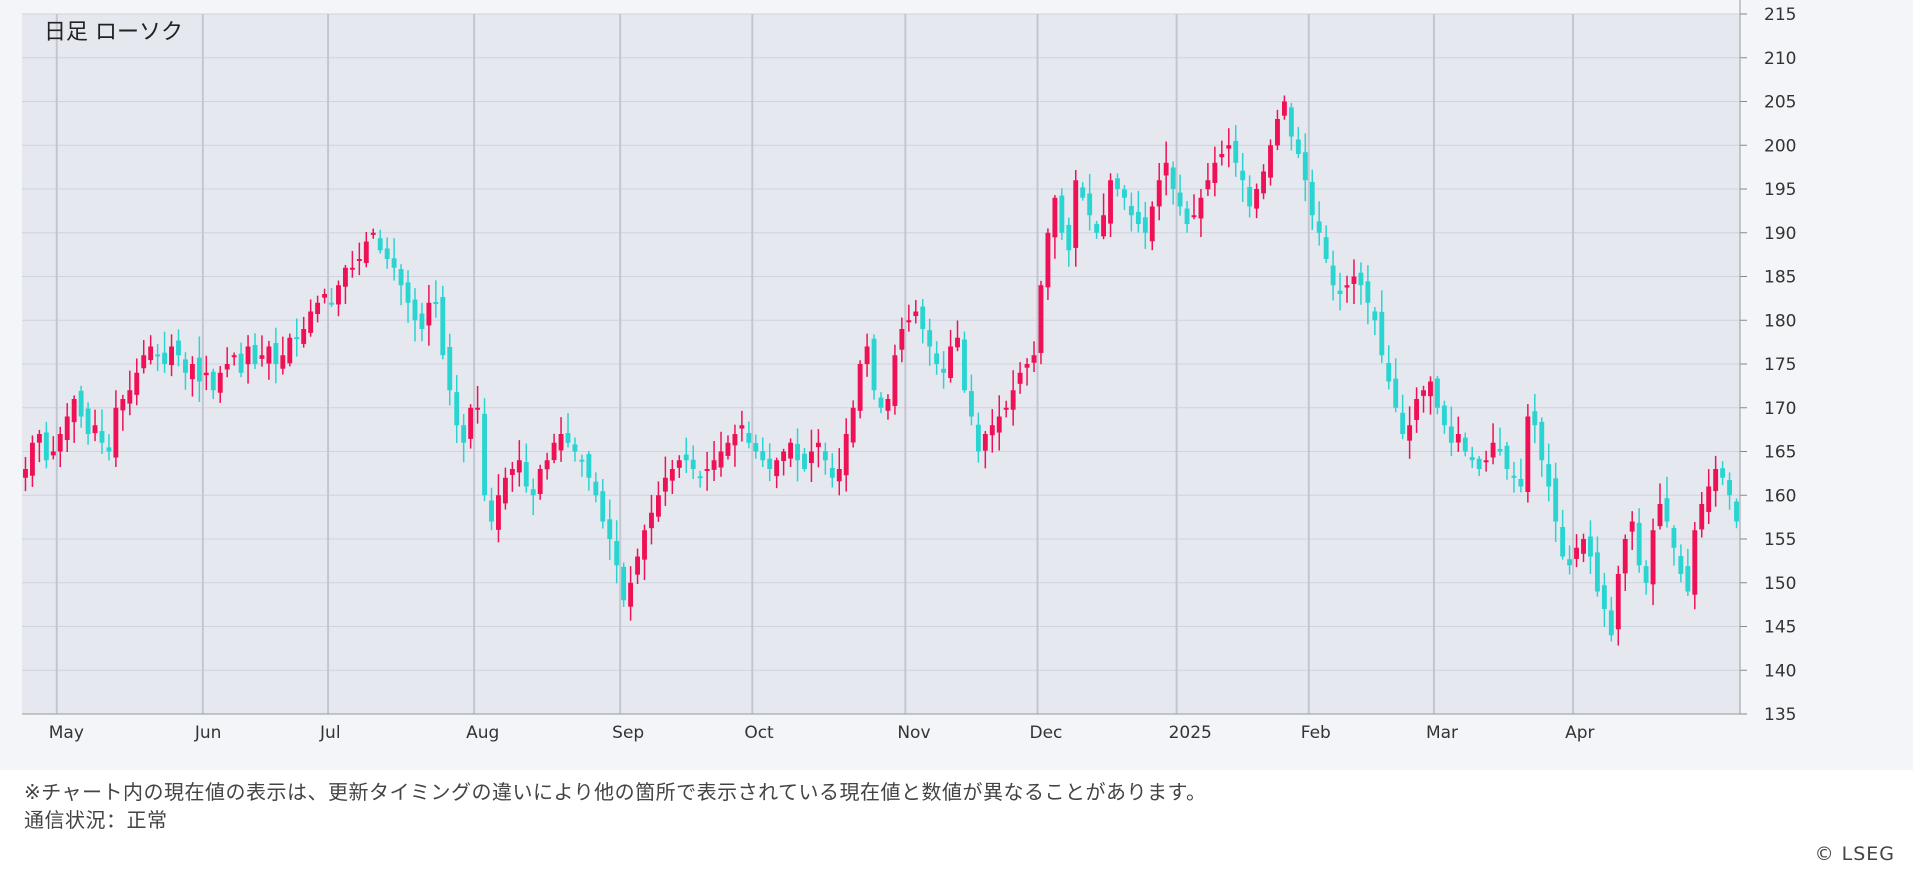 Image resolution: width=1913 pixels, height=879 pixels. What do you see at coordinates (1780, 540) in the screenshot?
I see `y-tick-label: 155` at bounding box center [1780, 540].